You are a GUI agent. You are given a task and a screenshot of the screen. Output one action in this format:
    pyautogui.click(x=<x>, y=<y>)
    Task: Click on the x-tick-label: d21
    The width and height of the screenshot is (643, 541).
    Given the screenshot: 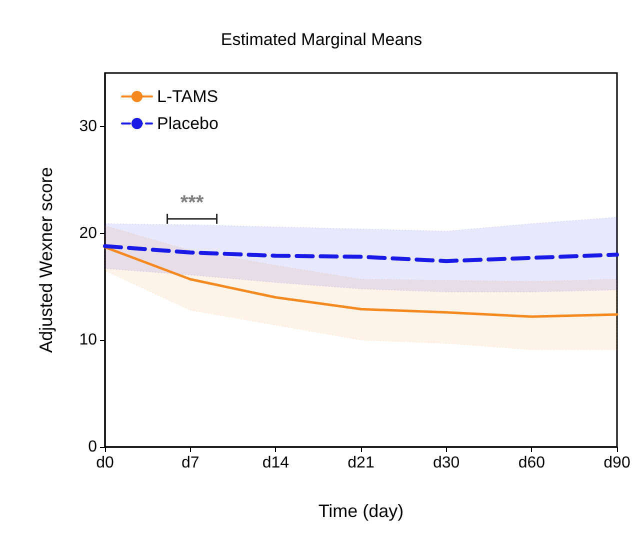 What is the action you would take?
    pyautogui.click(x=361, y=463)
    